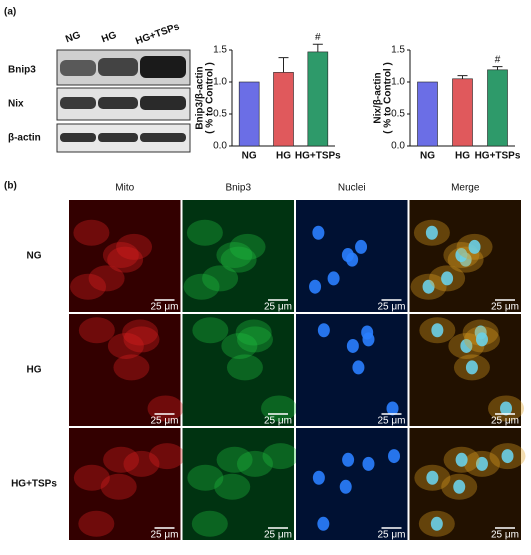 The image size is (531, 555). What do you see at coordinates (34, 256) in the screenshot?
I see `row-header: NG` at bounding box center [34, 256].